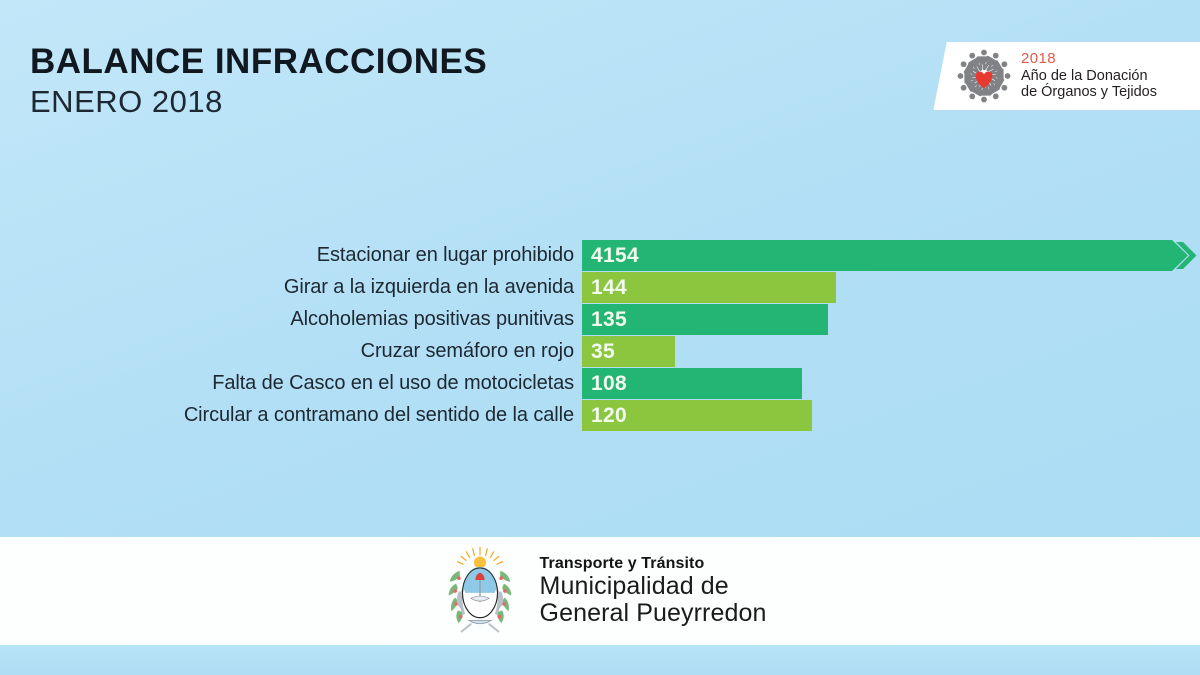 This screenshot has width=1200, height=675. What do you see at coordinates (615, 255) in the screenshot?
I see `bar-value: 4154` at bounding box center [615, 255].